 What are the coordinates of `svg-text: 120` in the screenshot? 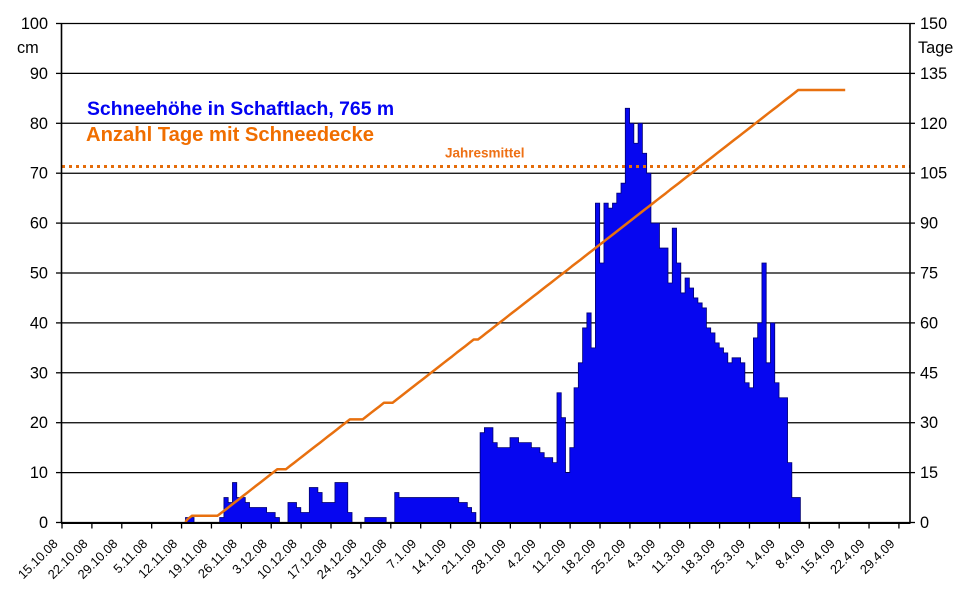 It's located at (933, 124).